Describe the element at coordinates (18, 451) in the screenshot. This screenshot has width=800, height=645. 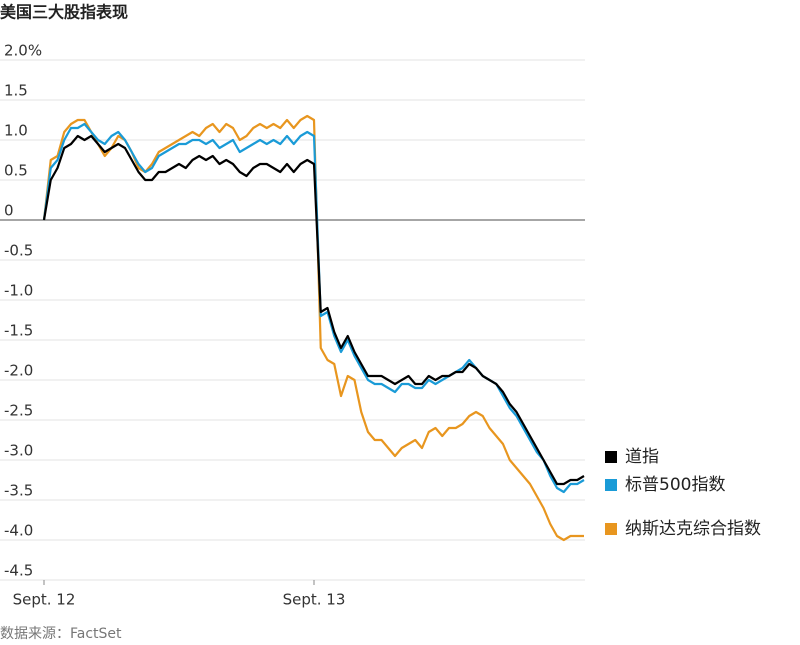
I see `y-tick-label: -3.0` at that location.